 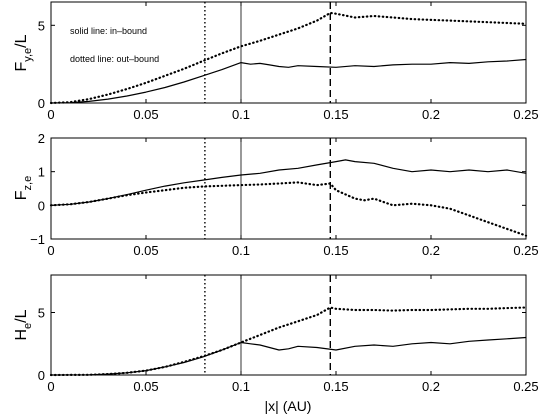 I want to click on ylabel-sub: y,e, so click(x=28, y=55).